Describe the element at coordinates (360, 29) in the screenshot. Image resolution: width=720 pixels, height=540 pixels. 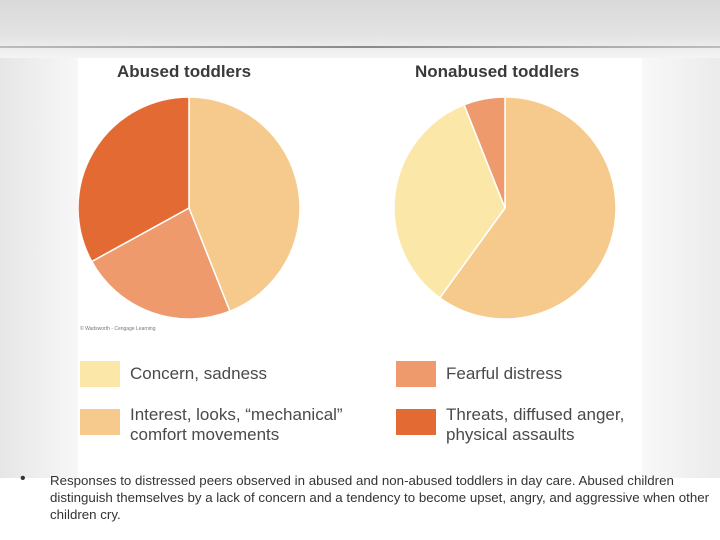
I see `slide-header-band` at that location.